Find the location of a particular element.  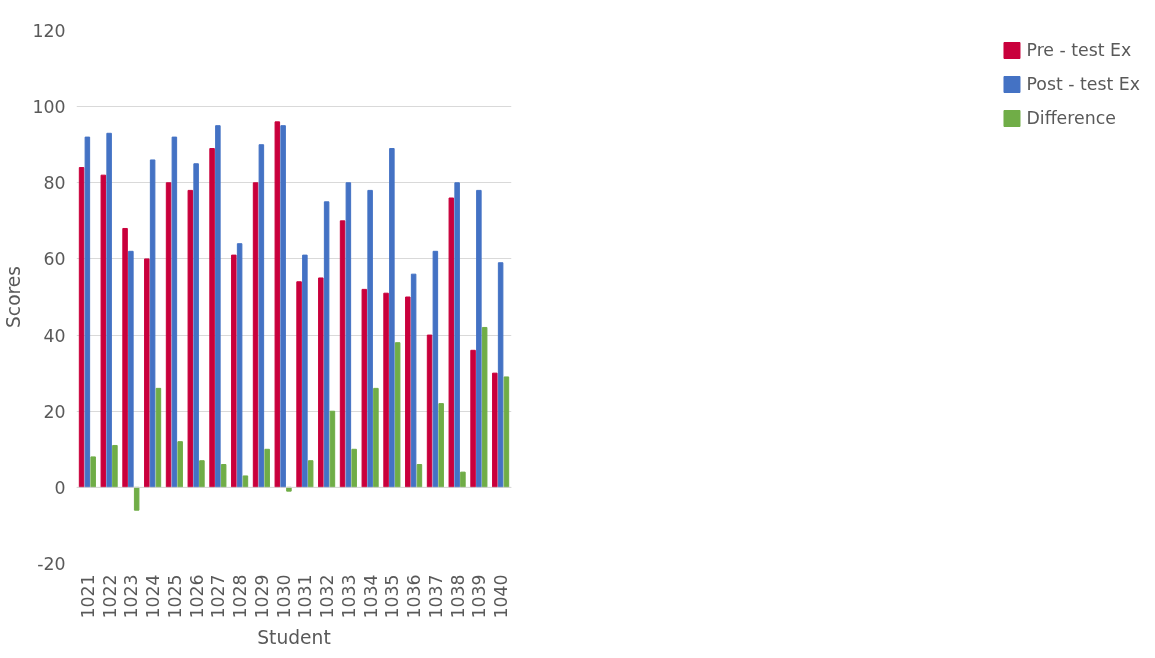

legend-label: Difference is located at coordinates (1071, 118).